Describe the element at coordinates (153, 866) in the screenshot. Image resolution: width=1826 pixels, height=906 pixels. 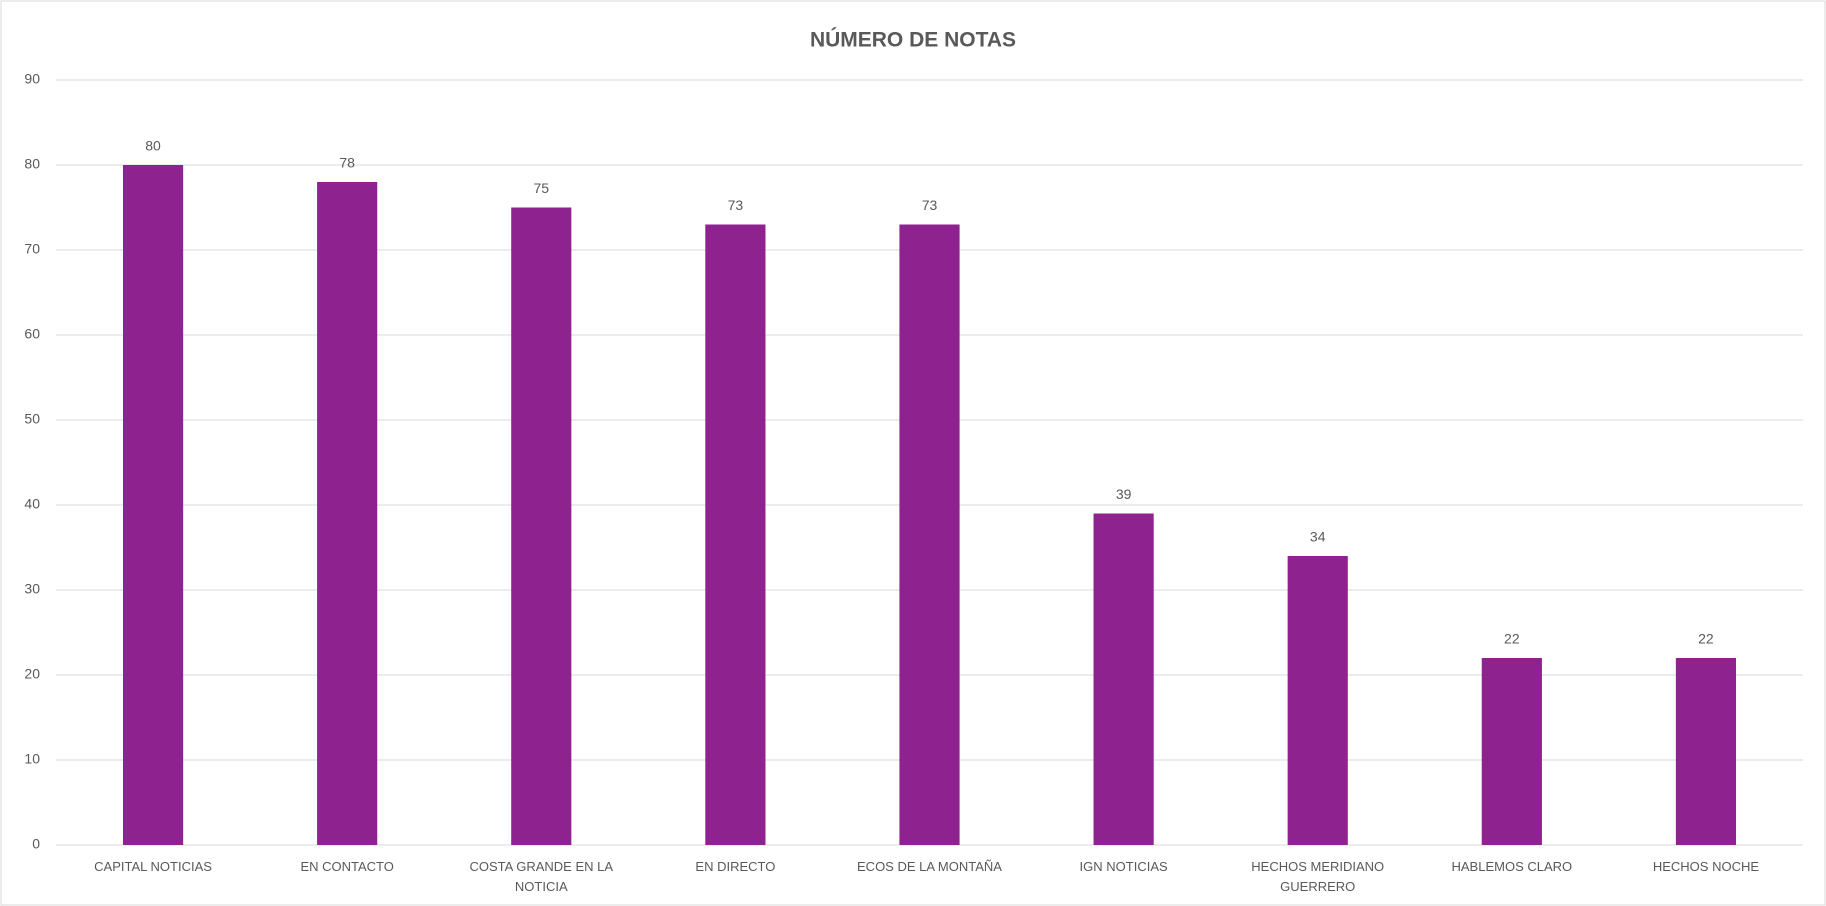
I see `x-tick-label: CAPITAL NOTICIAS` at that location.